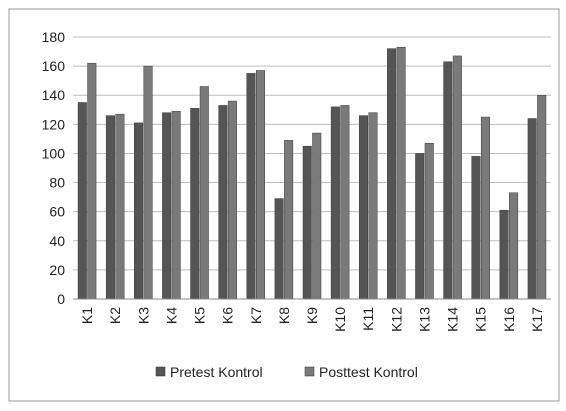  What do you see at coordinates (54, 37) in the screenshot?
I see `y-tick-label: 180` at bounding box center [54, 37].